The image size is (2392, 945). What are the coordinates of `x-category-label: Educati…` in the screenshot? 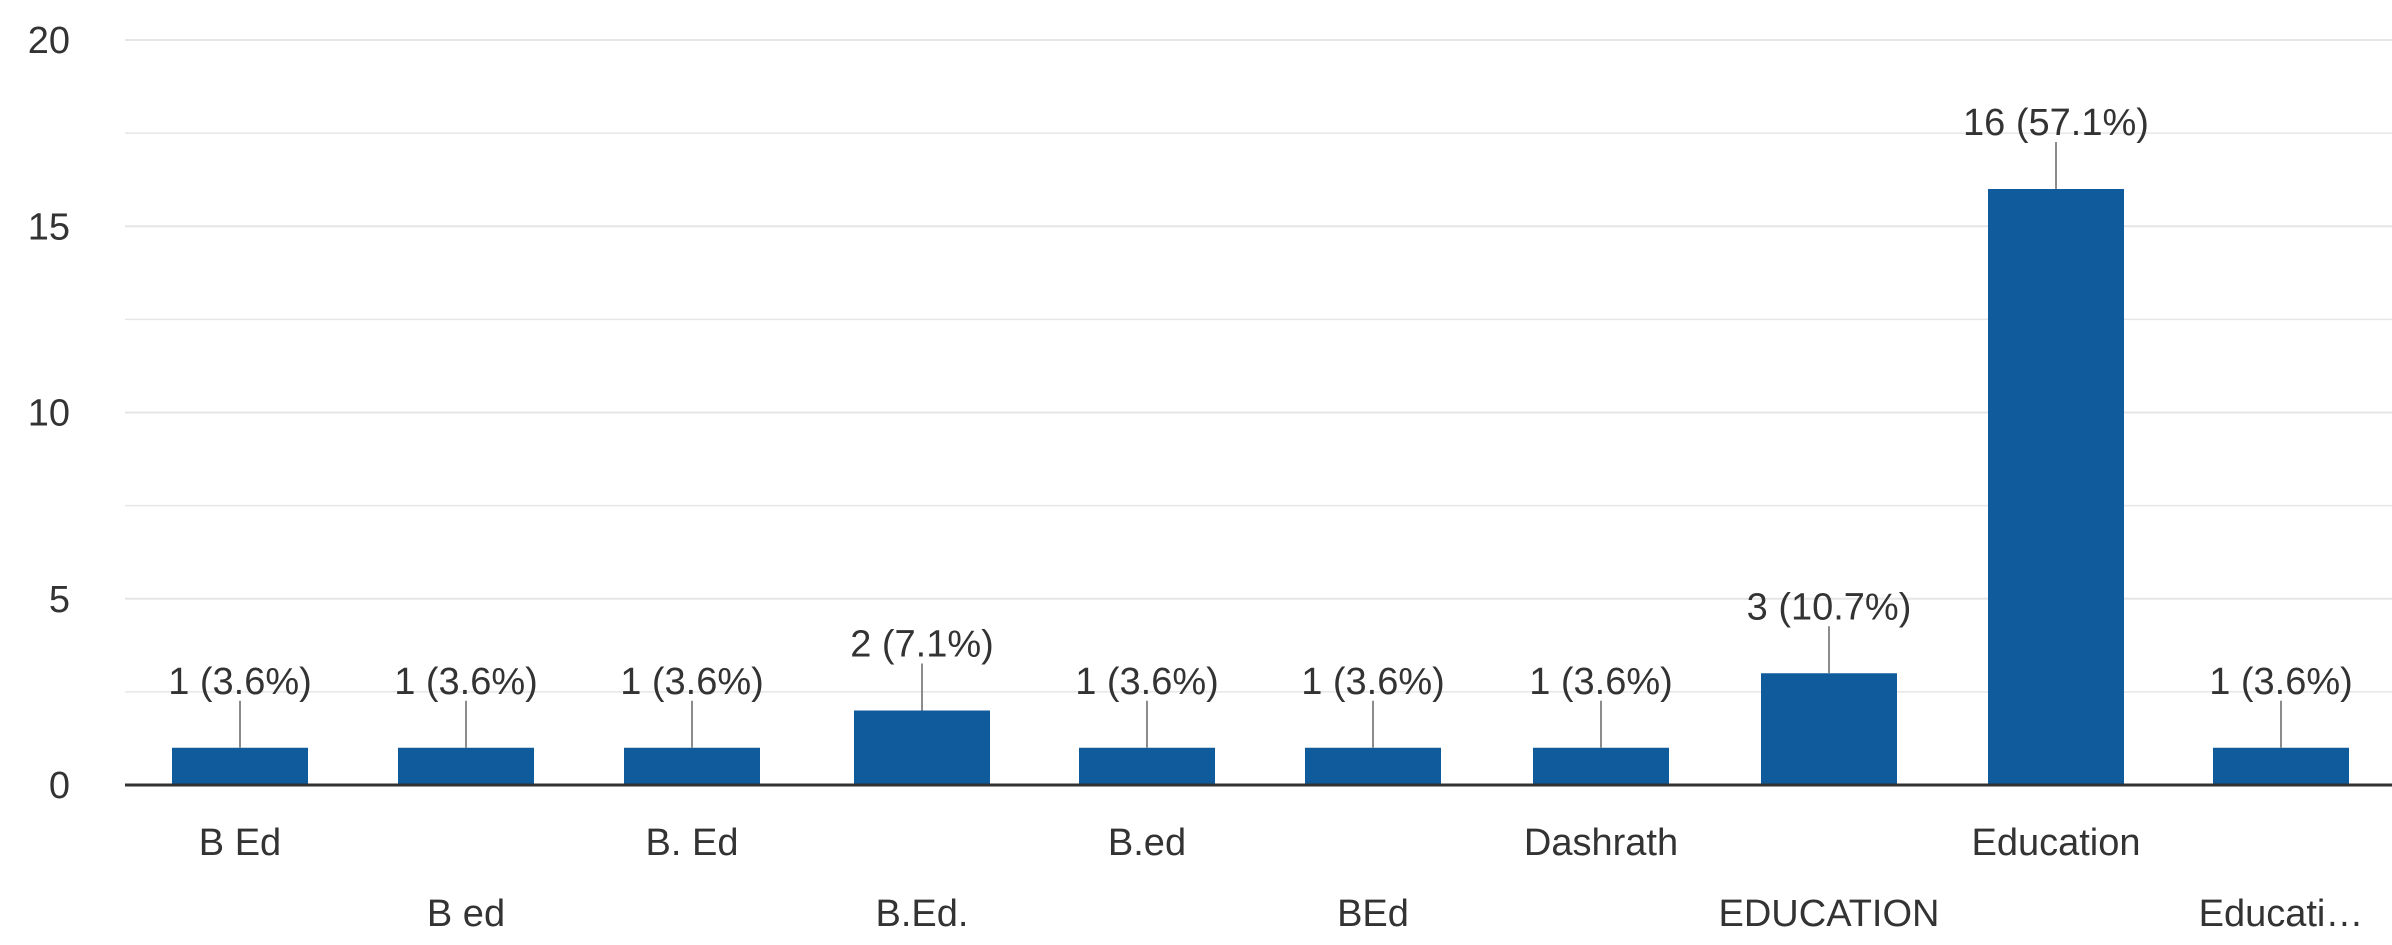 It's located at (2281, 914).